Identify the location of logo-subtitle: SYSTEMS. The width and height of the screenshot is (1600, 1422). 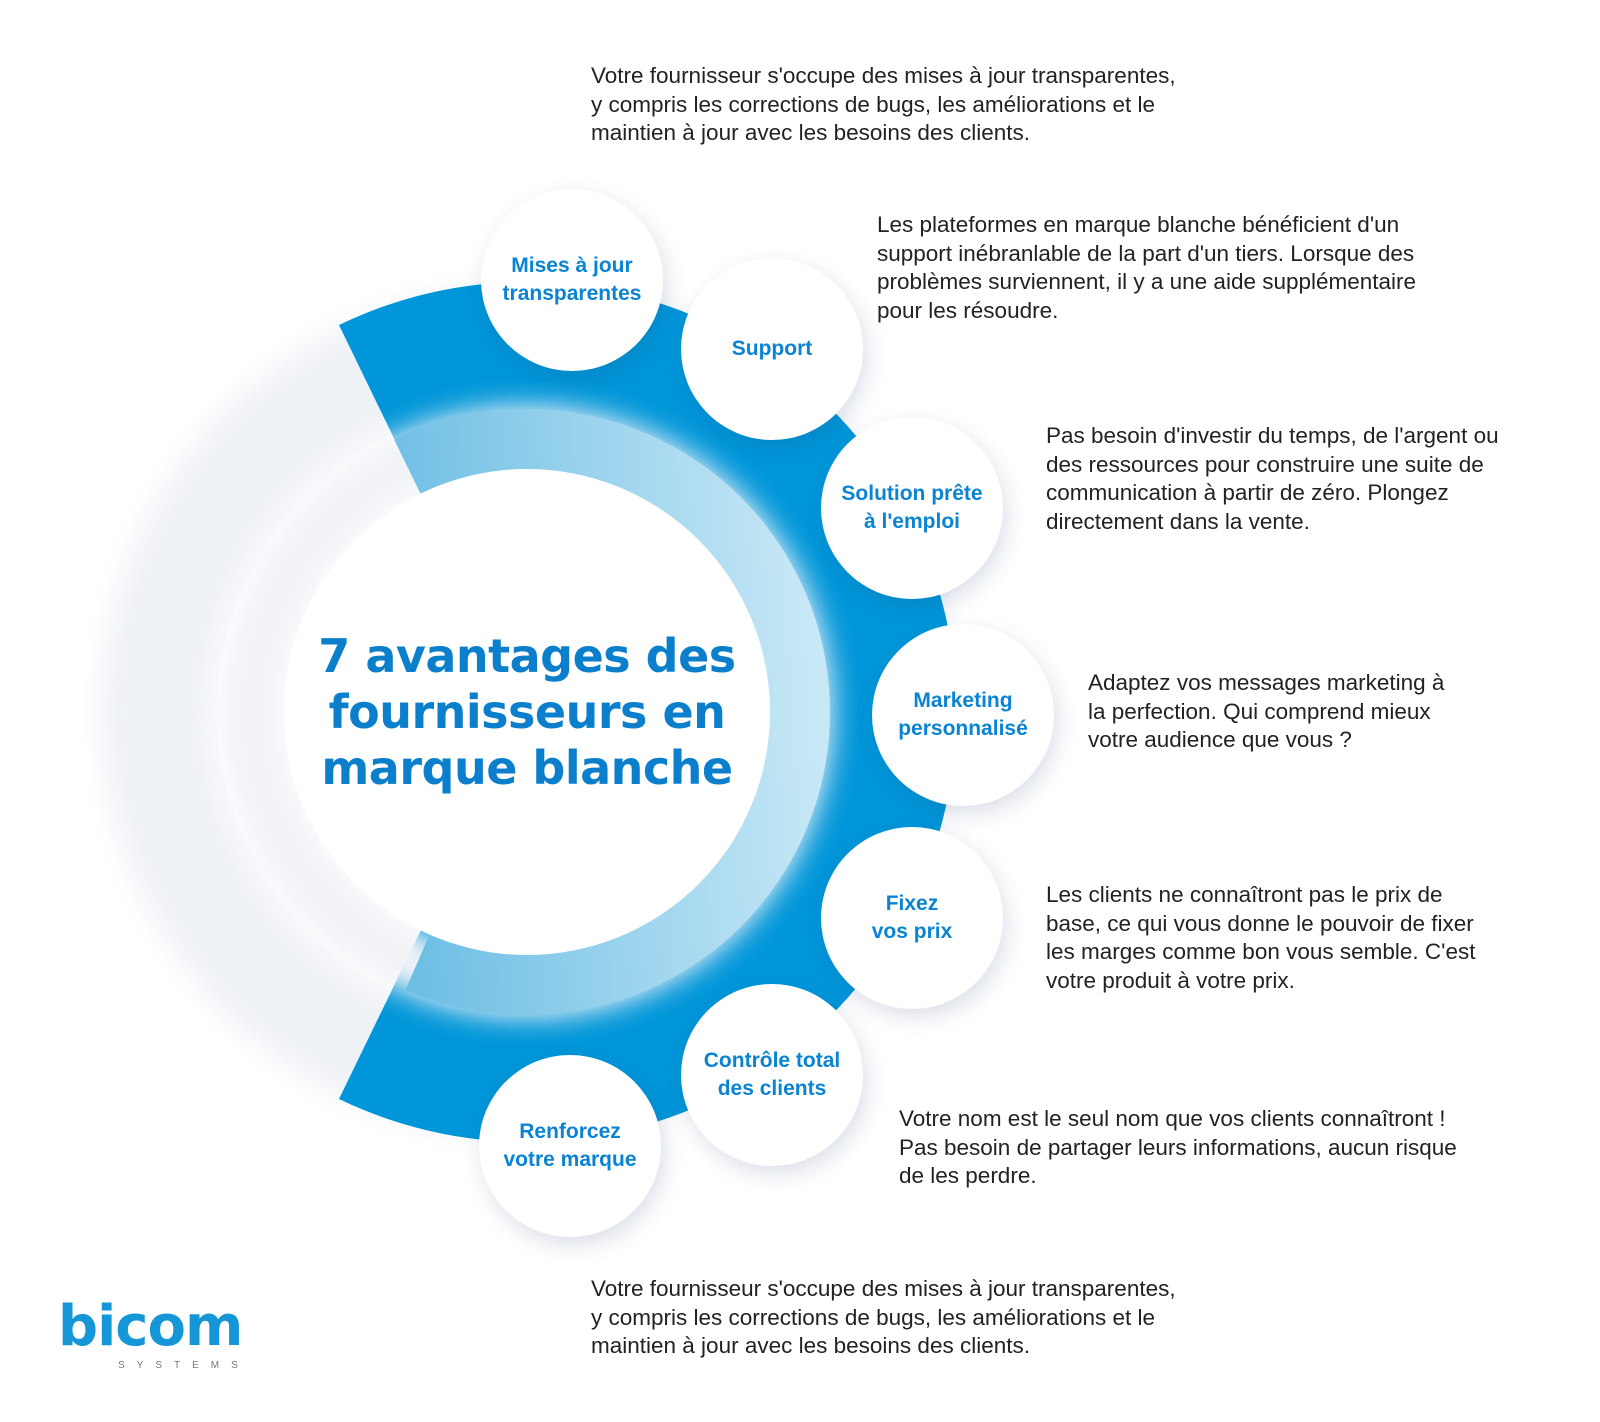
(184, 1365).